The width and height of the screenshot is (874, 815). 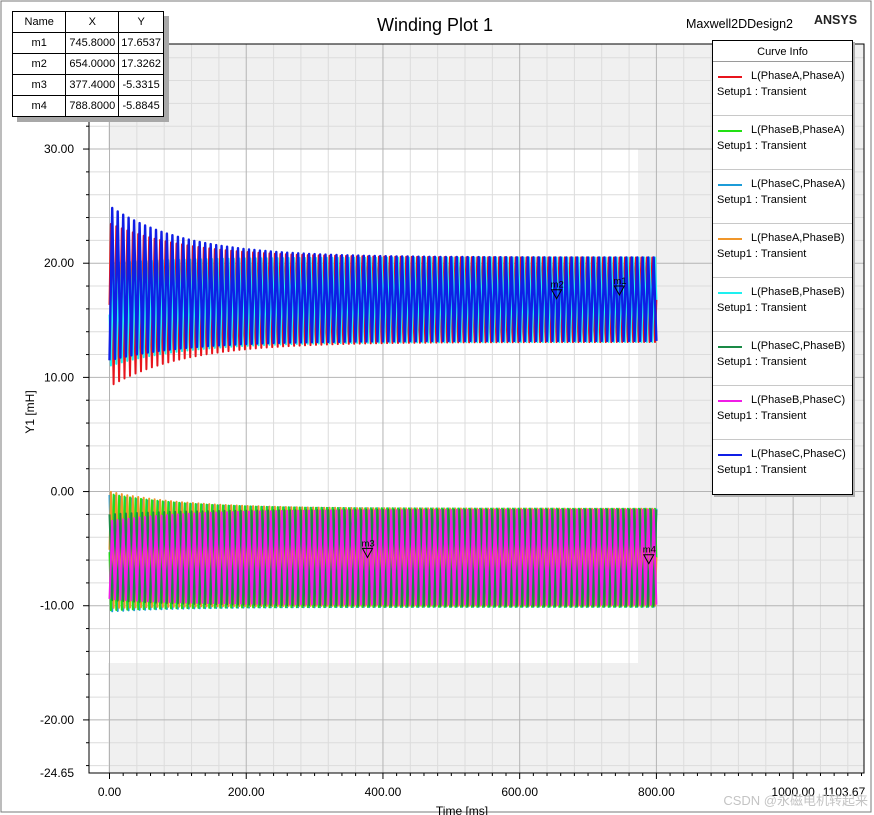 What do you see at coordinates (798, 346) in the screenshot?
I see `legend-series-name: L(PhaseC,PhaseB)` at bounding box center [798, 346].